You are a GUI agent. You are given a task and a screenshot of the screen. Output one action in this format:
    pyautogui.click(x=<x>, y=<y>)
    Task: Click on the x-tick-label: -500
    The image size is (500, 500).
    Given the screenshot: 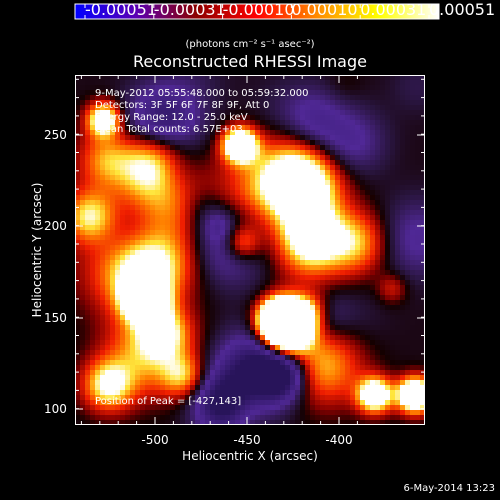 What is the action you would take?
    pyautogui.click(x=155, y=440)
    